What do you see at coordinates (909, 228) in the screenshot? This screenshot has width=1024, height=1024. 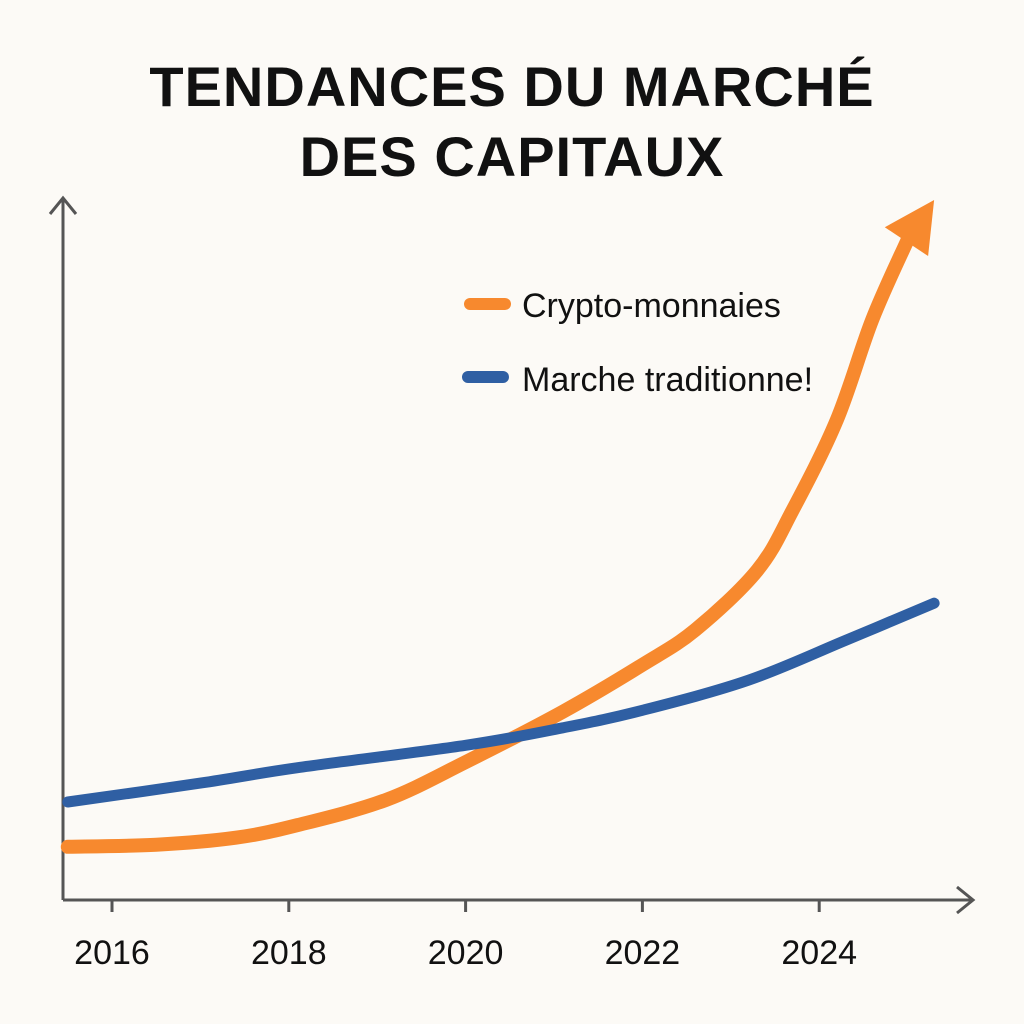 I see `crypto-arrowhead-icon` at bounding box center [909, 228].